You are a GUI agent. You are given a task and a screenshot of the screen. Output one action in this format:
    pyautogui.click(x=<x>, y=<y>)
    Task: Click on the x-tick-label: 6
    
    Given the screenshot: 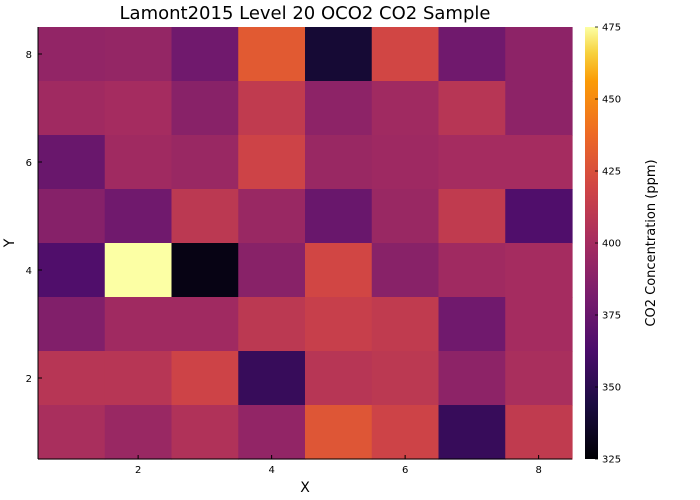 What is the action you would take?
    pyautogui.click(x=405, y=470)
    